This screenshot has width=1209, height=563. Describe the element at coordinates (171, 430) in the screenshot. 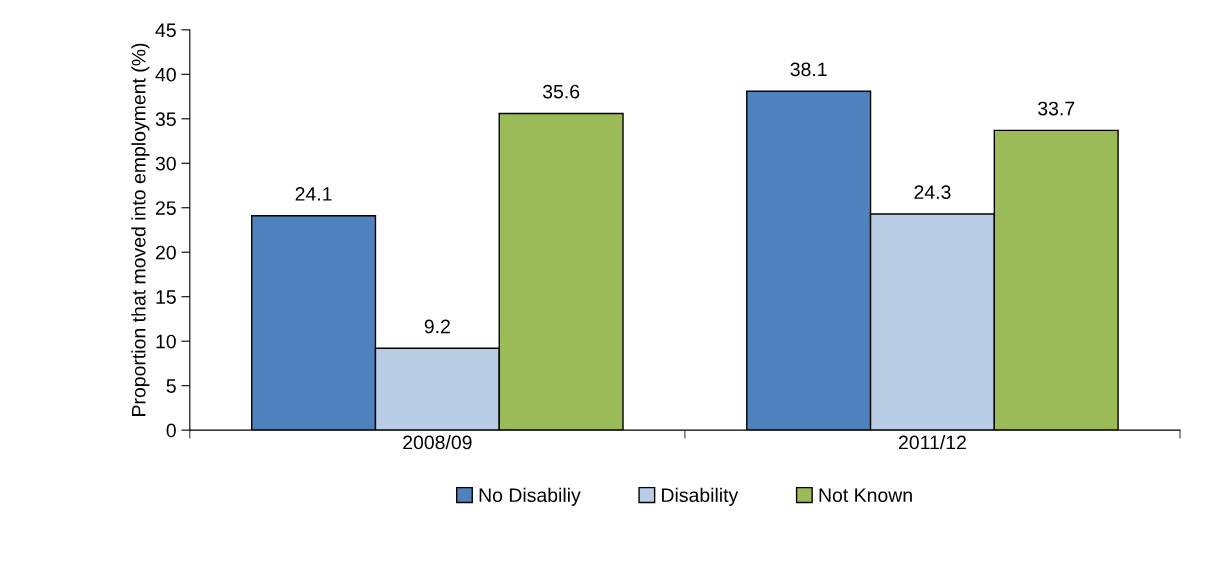

I see `y-tick-label: 0` at that location.